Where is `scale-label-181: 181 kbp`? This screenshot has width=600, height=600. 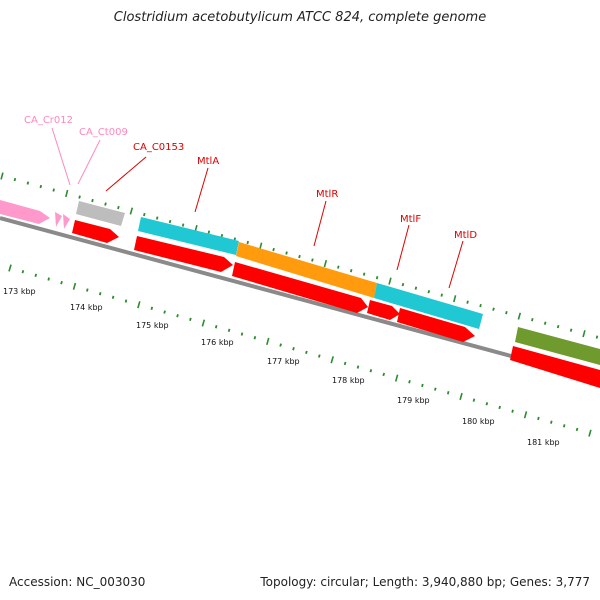
scale-label-181: 181 kbp is located at coordinates (543, 442).